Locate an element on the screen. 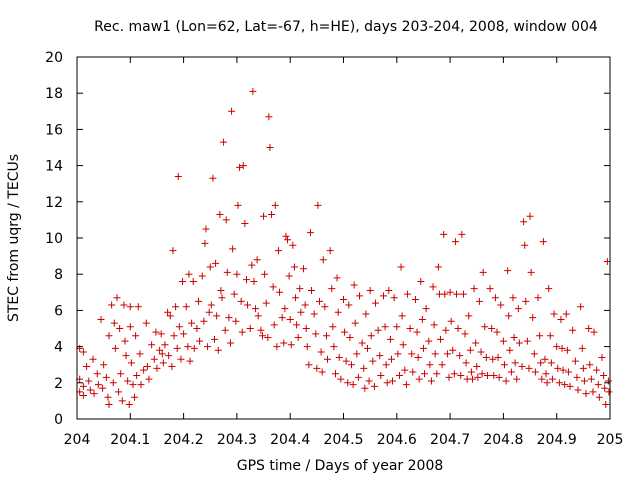 Image resolution: width=640 pixels, height=480 pixels. y-tick-label: 12 is located at coordinates (54, 203).